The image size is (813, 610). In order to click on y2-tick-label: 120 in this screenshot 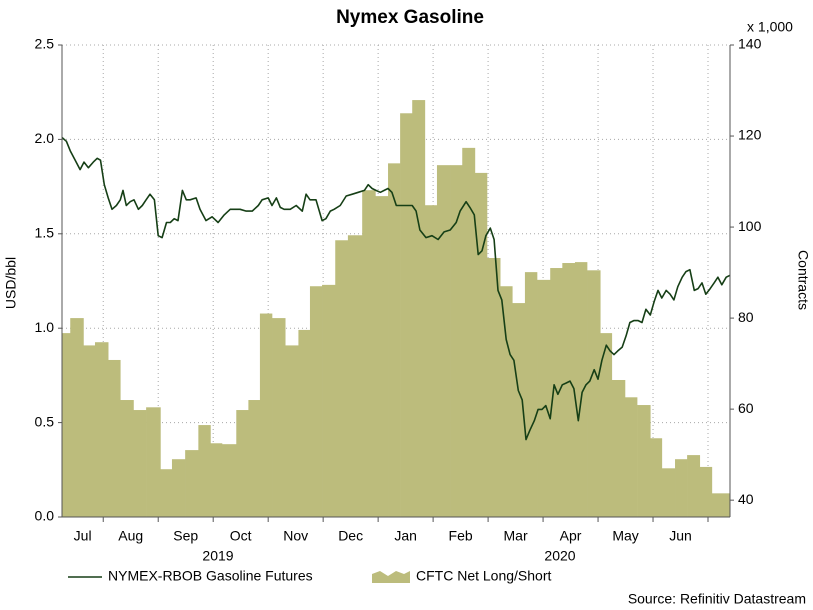, I will do `click(750, 135)`.